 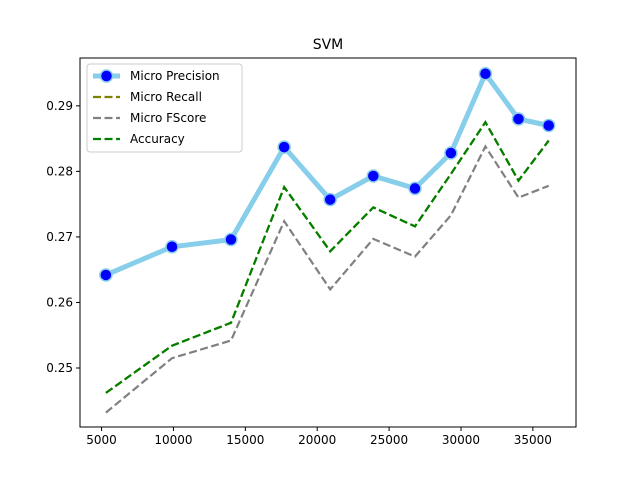 What do you see at coordinates (317, 440) in the screenshot?
I see `x-tick-label: 20000` at bounding box center [317, 440].